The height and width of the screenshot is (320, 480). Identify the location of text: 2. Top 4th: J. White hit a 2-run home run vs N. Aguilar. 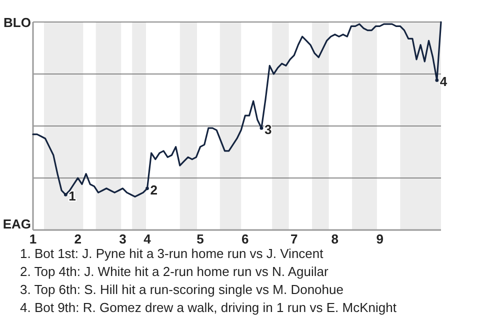
(174, 271).